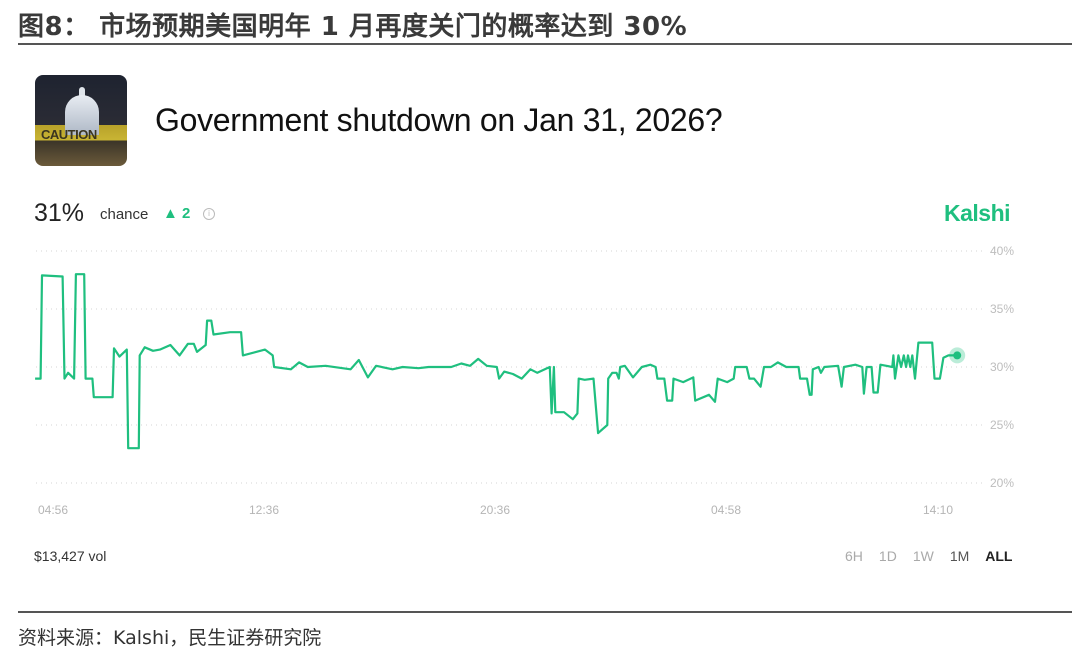  What do you see at coordinates (353, 27) in the screenshot?
I see `report-title: 图8： 市场预期美国明年 1 月再度关门的概率达到 30%` at bounding box center [353, 27].